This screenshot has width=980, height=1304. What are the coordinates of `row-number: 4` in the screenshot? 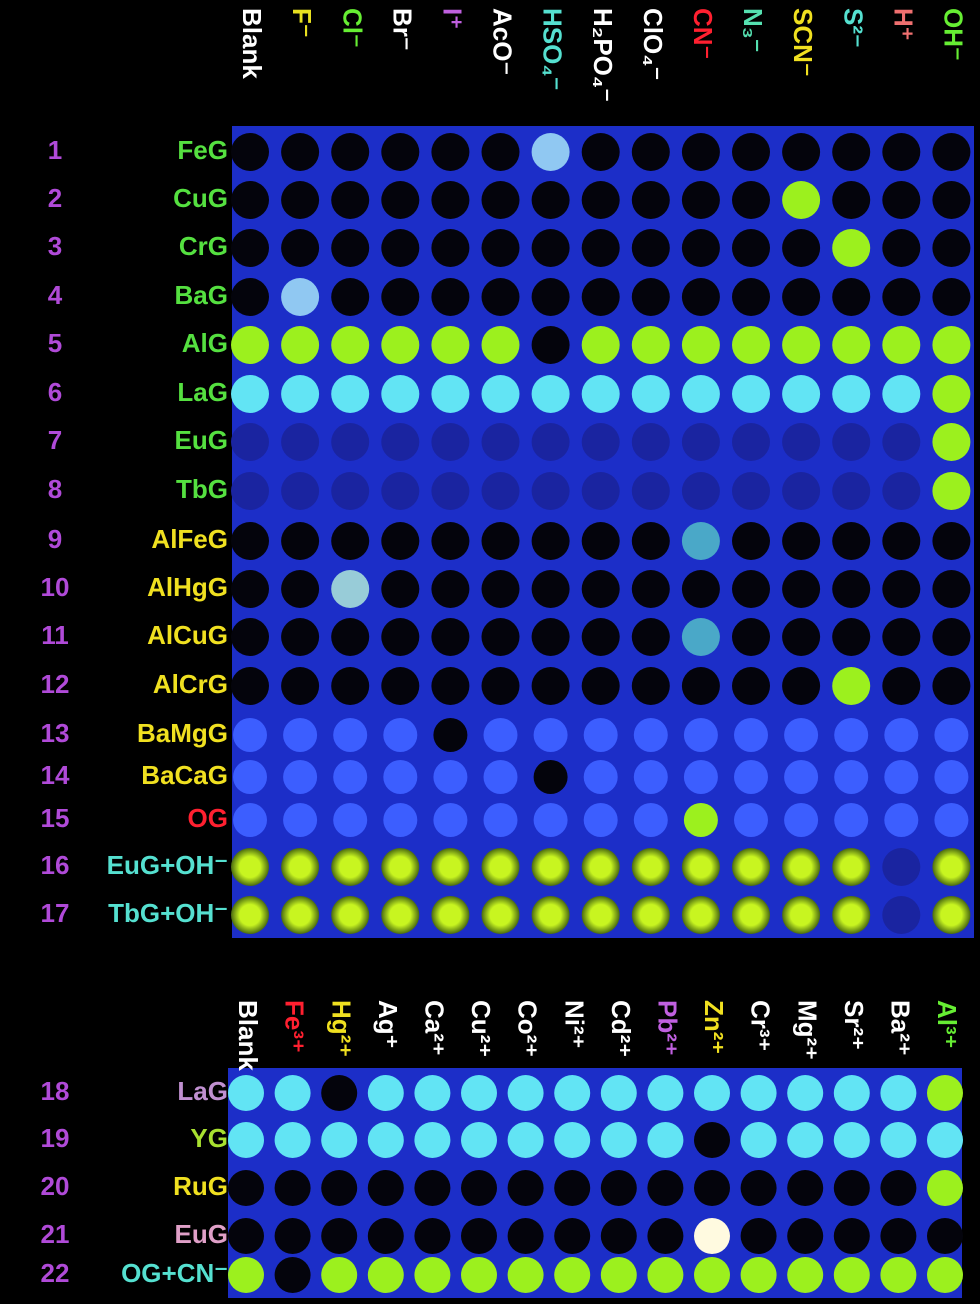 It's located at (55, 295).